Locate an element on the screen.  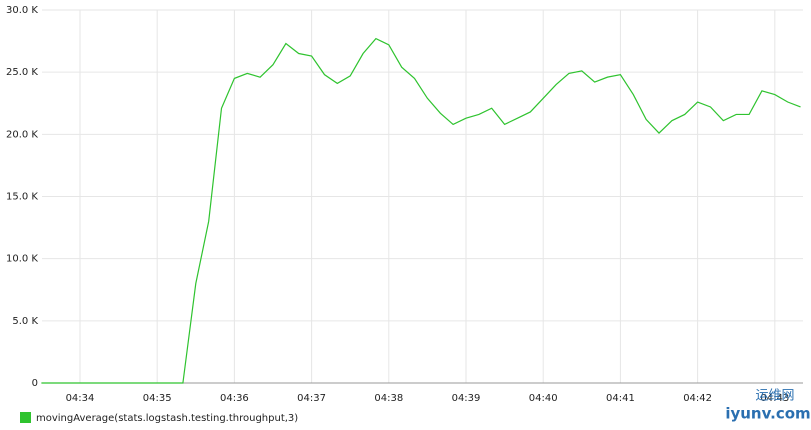
x-tick-label: 04:38 is located at coordinates (388, 398).